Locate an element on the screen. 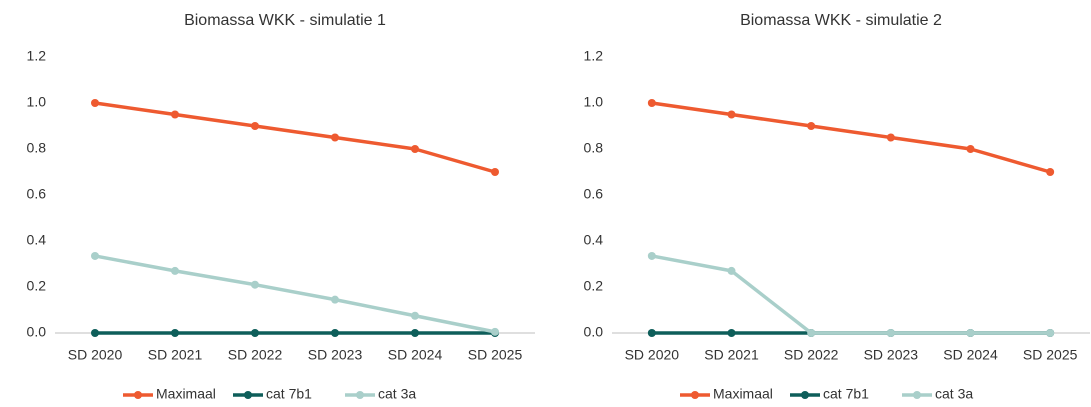  chart-title: Biomassa WKK - simulatie 1 is located at coordinates (285, 20).